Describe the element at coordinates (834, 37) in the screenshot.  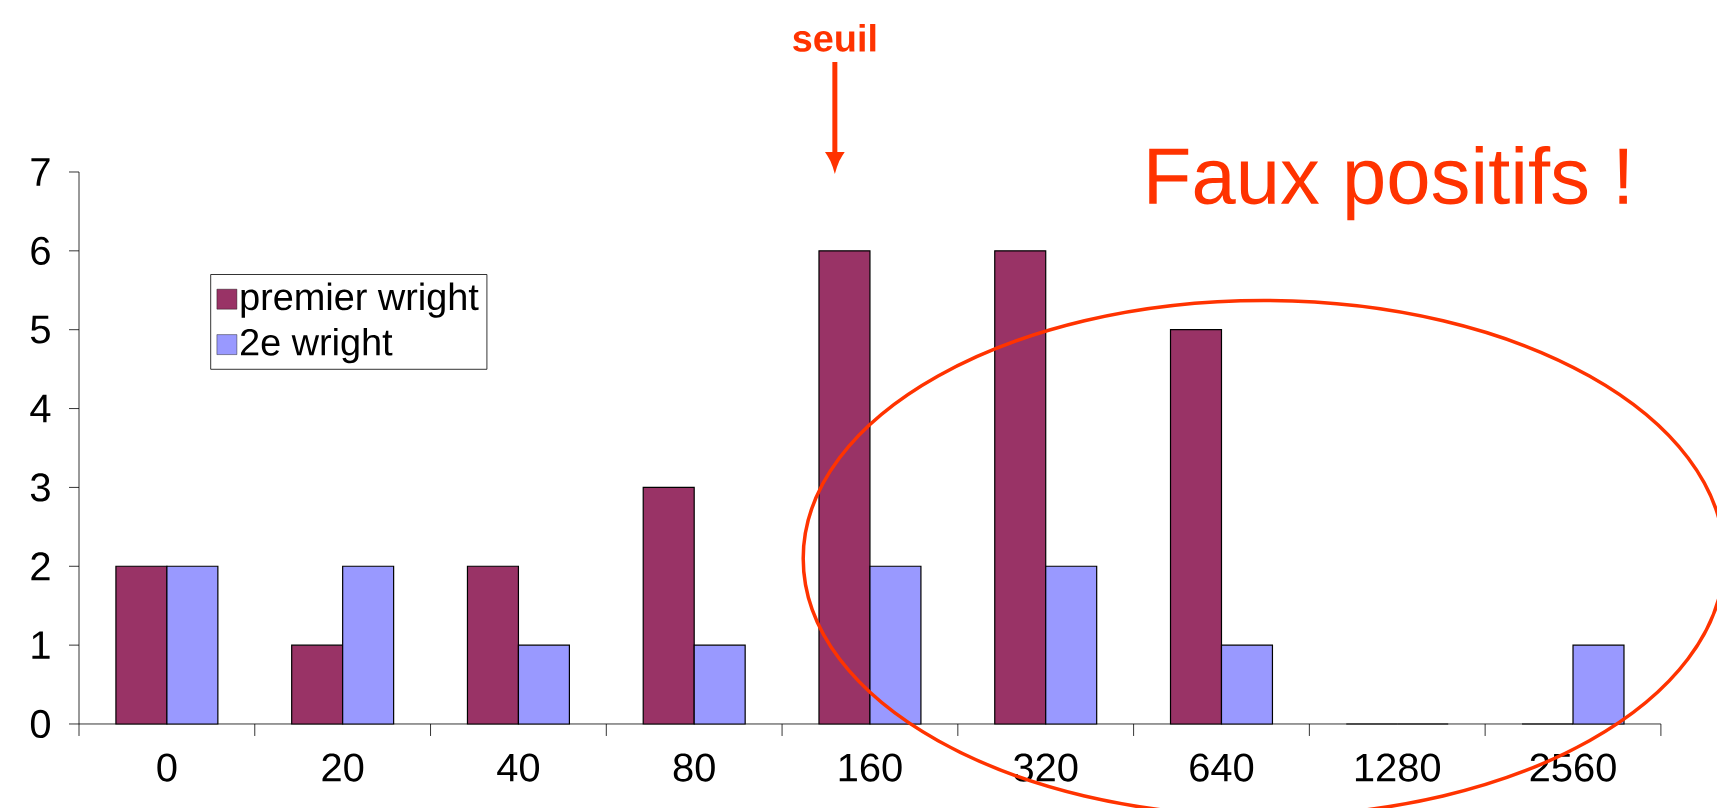
I see `text: seuil` at that location.